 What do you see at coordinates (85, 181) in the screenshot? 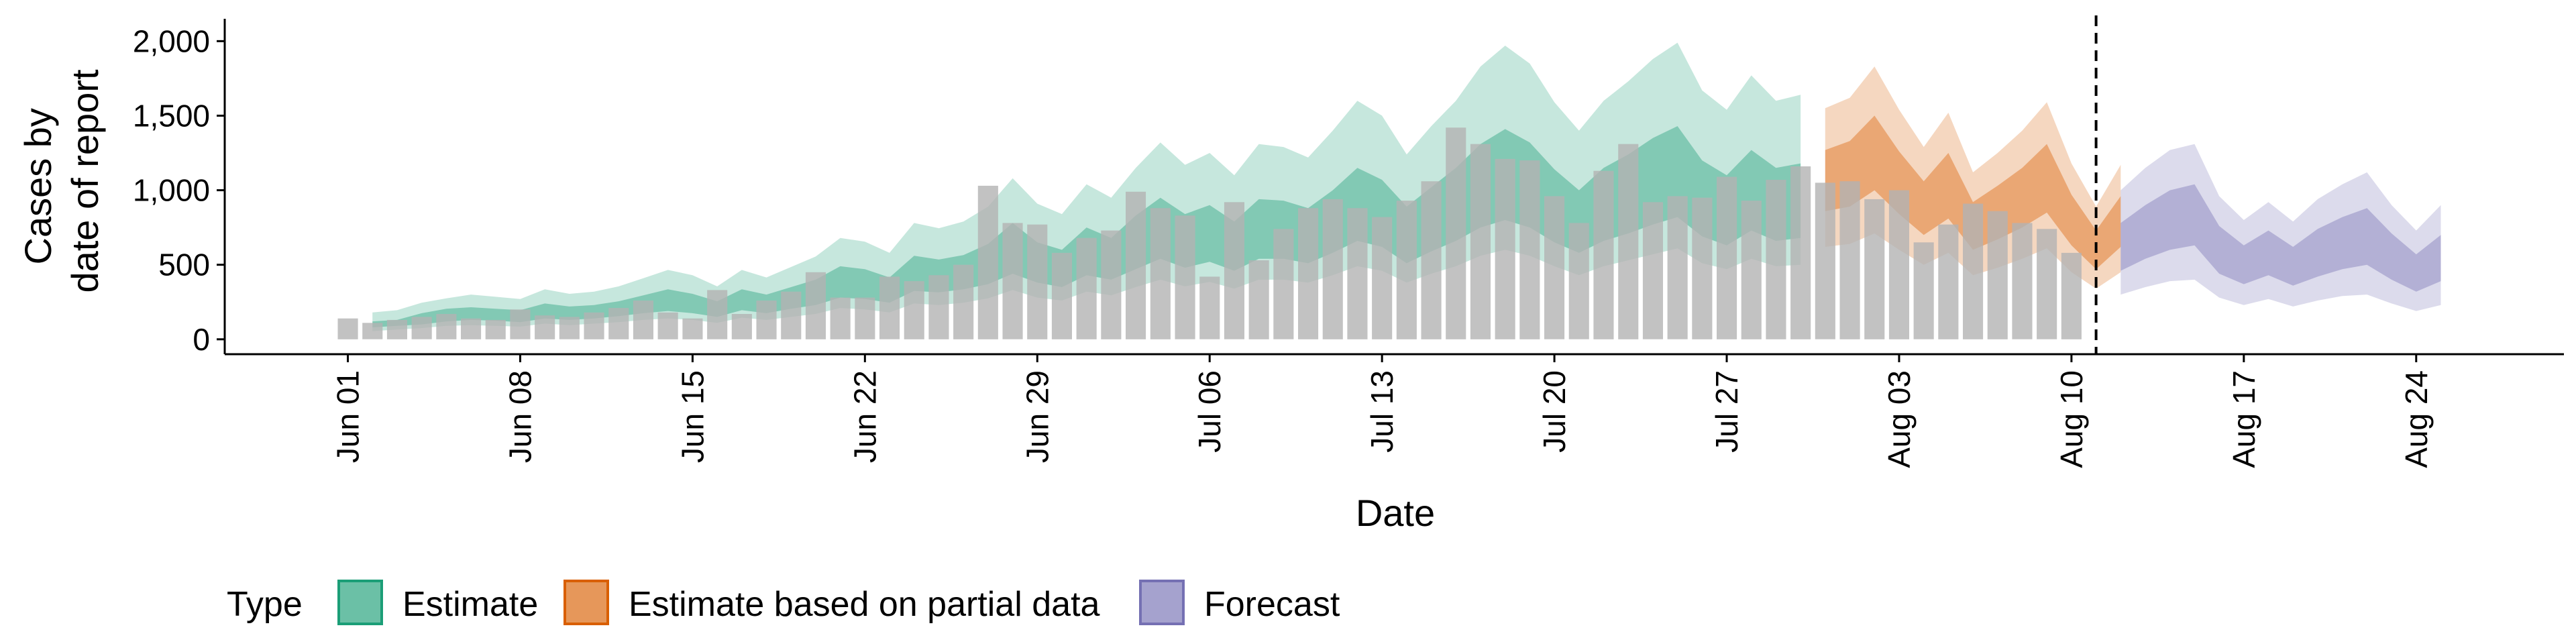
I see `y-axis-title-line-2: date of report` at bounding box center [85, 181].